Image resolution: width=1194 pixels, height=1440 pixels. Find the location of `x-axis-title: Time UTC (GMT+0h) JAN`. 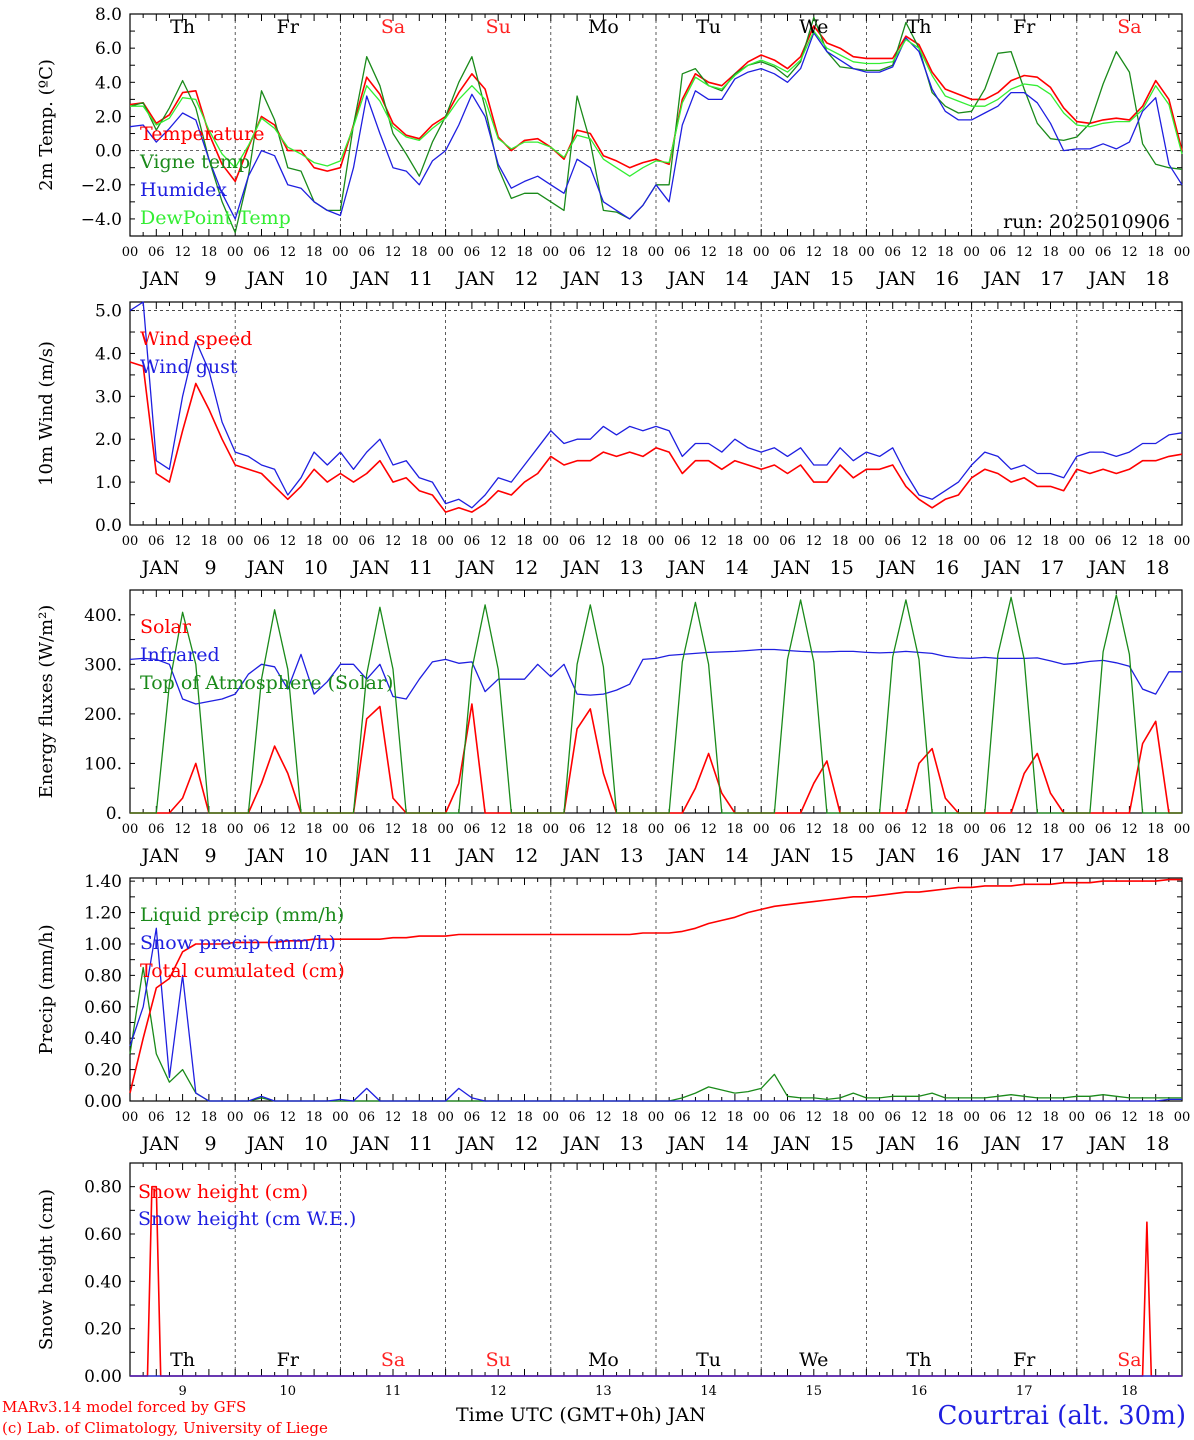

x-axis-title: Time UTC (GMT+0h) JAN is located at coordinates (581, 1415).